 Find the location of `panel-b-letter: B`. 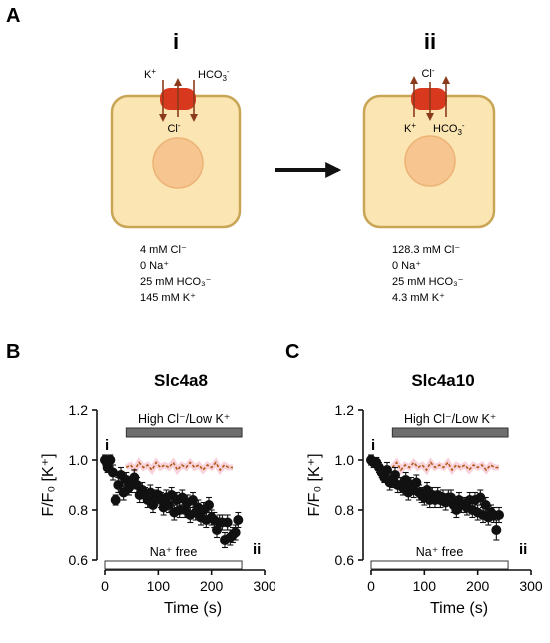

panel-b-letter: B is located at coordinates (13, 352).